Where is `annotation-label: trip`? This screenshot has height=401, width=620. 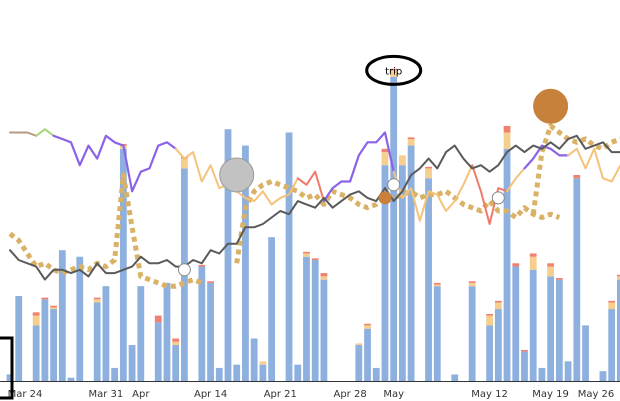 annotation-label: trip is located at coordinates (393, 71).